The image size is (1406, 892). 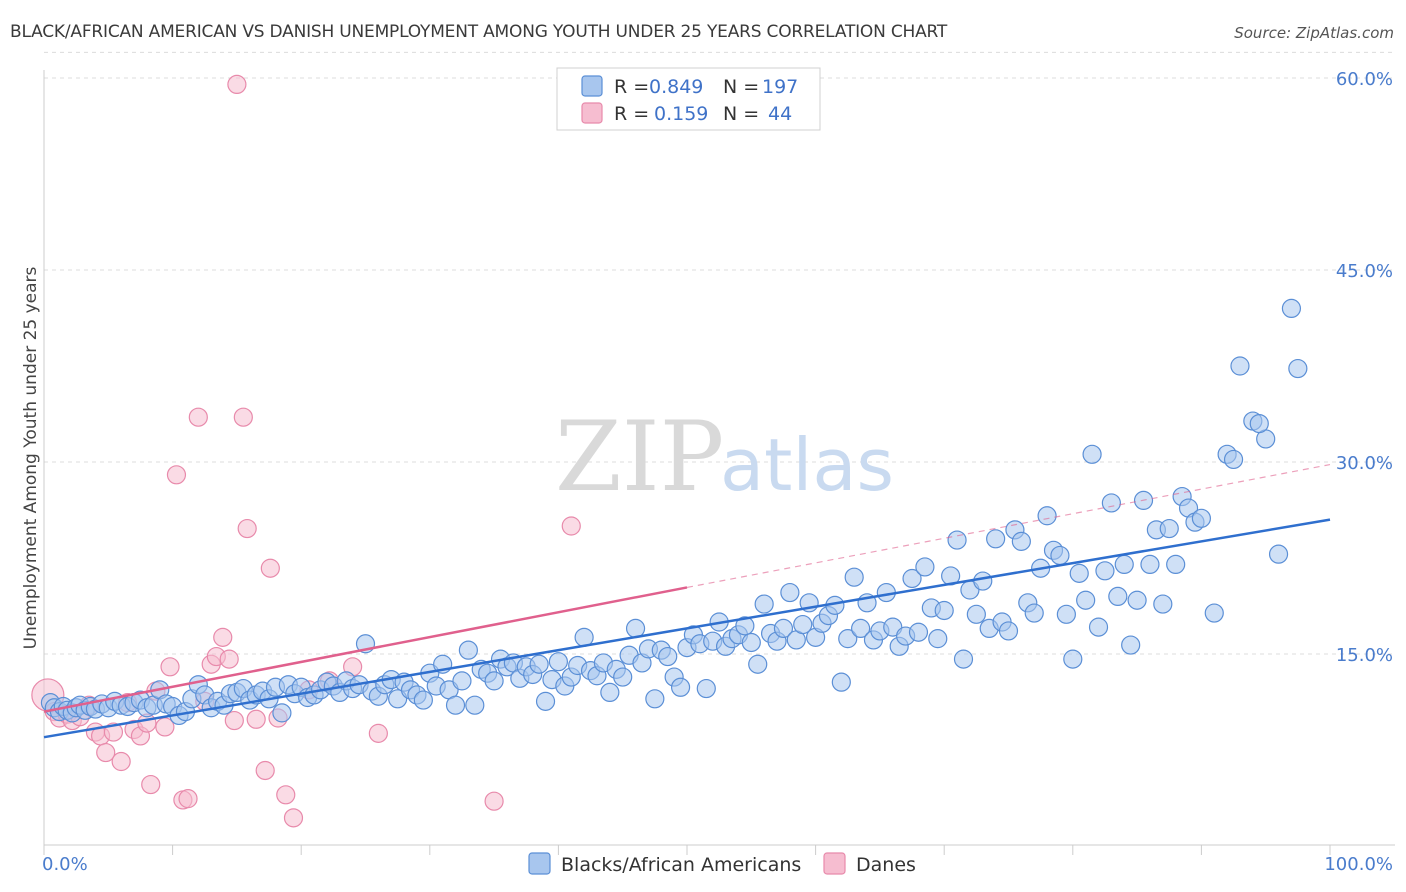 I want to click on y-tick-label-2: 45.0%, so click(x=1364, y=271).